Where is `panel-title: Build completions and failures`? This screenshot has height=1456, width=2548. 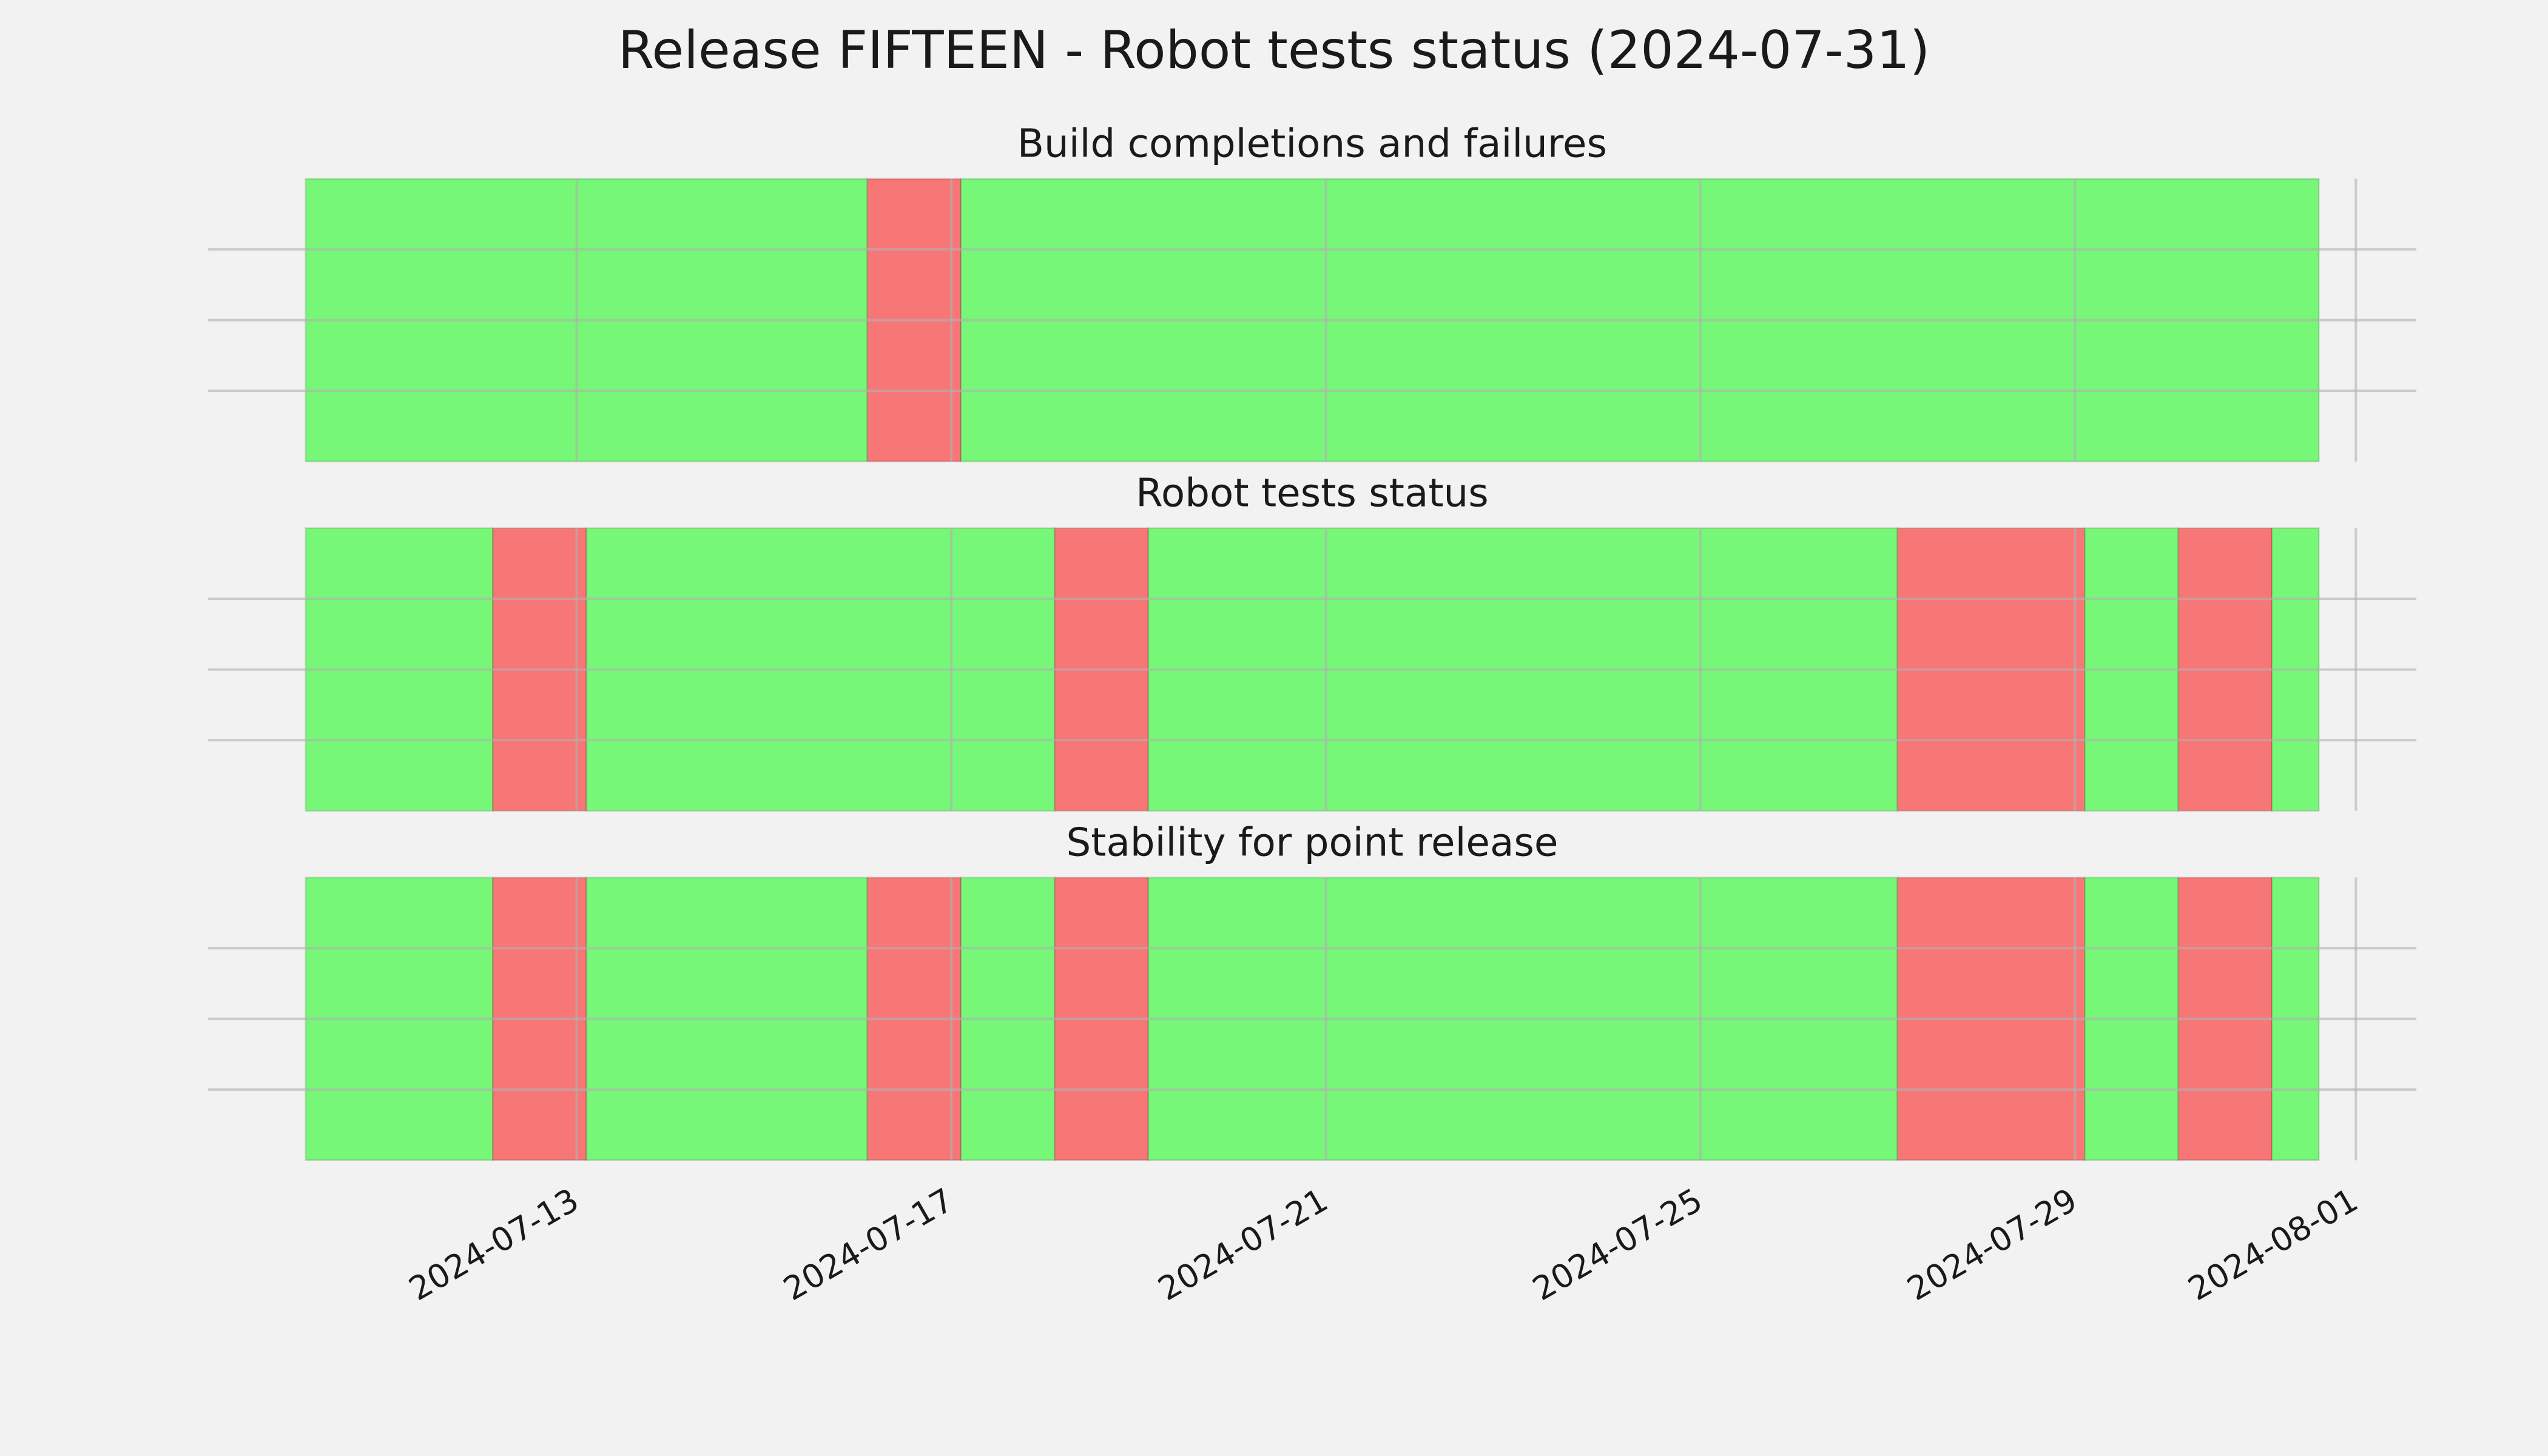
panel-title: Build completions and failures is located at coordinates (1312, 144).